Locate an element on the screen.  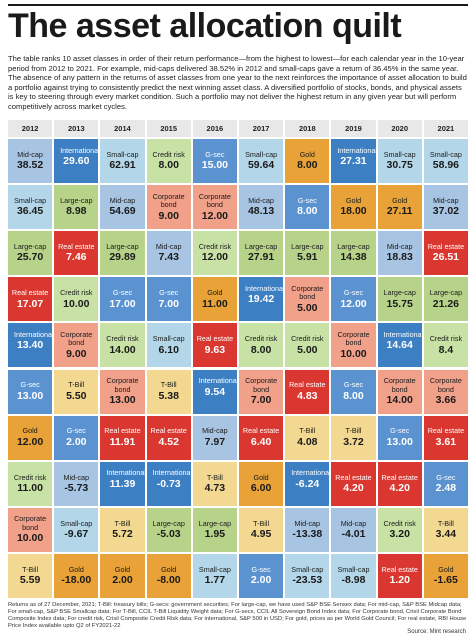
cell-return-value: -8.00 is located at coordinates (168, 580).